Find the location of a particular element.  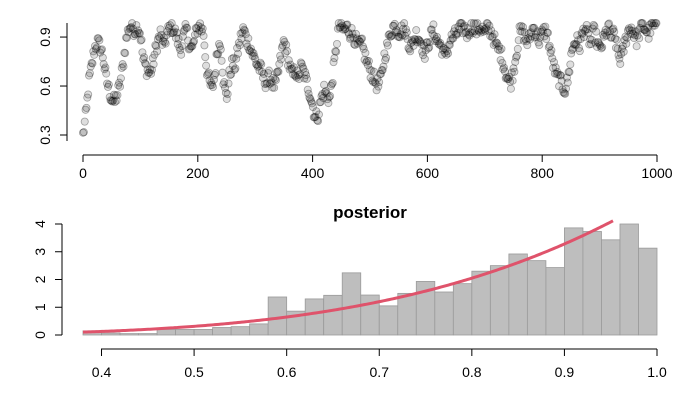

trace-x-tick-label: 800 is located at coordinates (543, 173).